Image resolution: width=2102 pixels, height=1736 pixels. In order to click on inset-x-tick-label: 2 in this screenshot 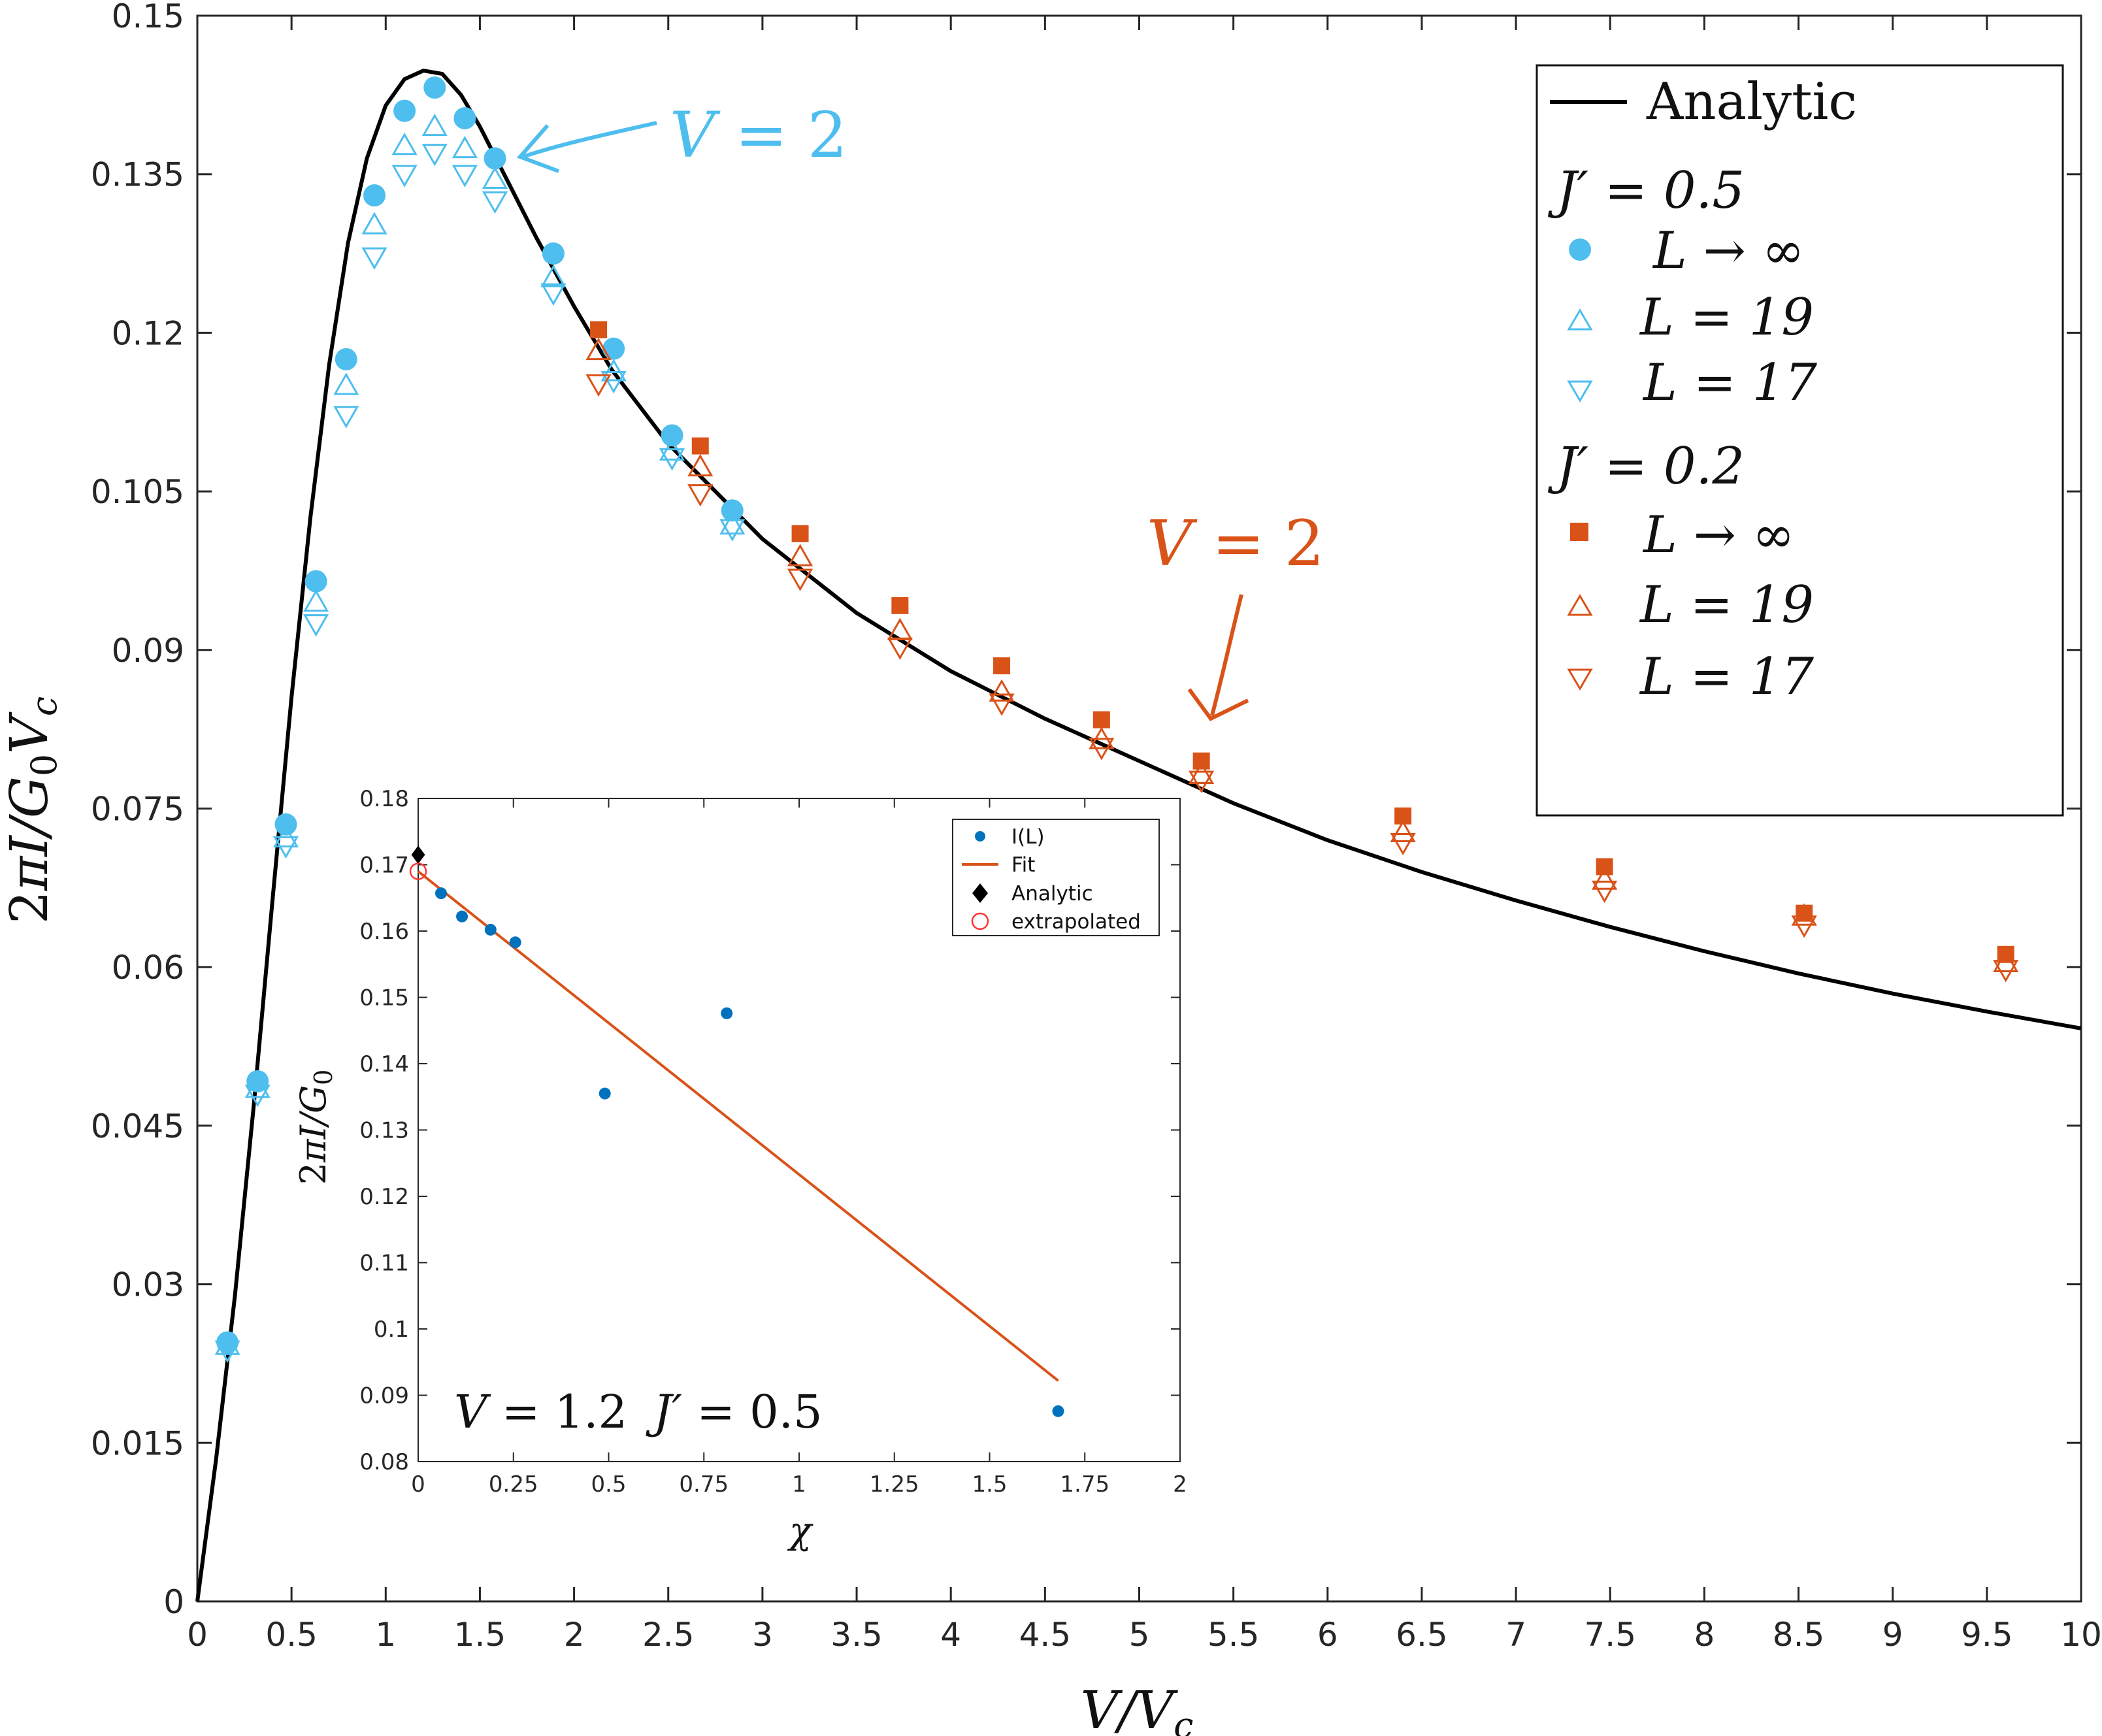, I will do `click(1180, 1484)`.